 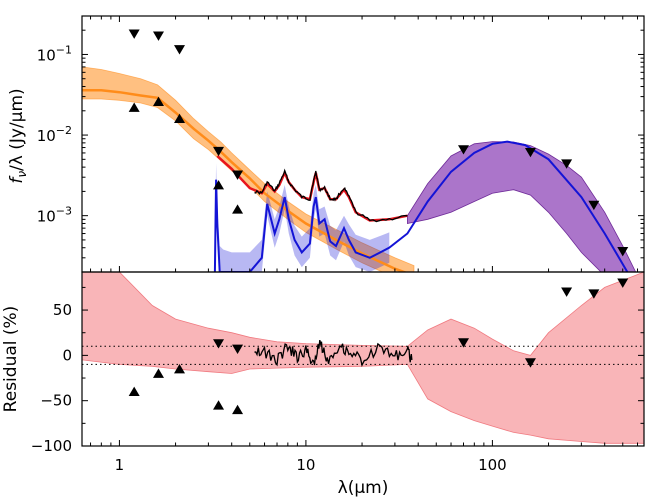 I want to click on x-axis-label: λ(μm), so click(x=363, y=488).